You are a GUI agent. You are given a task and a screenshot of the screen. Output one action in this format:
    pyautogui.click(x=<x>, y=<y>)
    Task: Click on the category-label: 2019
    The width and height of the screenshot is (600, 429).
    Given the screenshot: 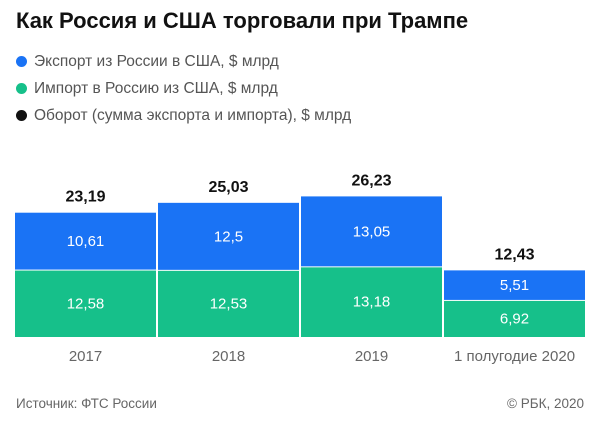 What is the action you would take?
    pyautogui.click(x=371, y=356)
    